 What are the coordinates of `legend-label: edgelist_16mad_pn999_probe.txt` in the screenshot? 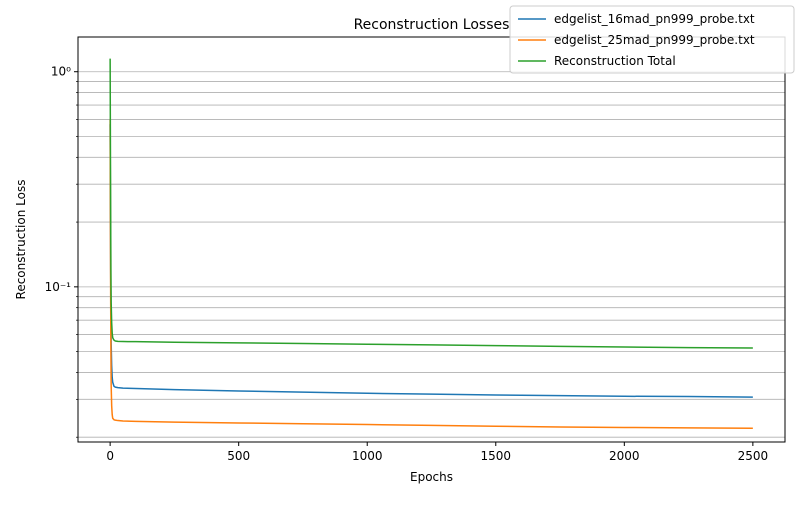 It's located at (654, 19).